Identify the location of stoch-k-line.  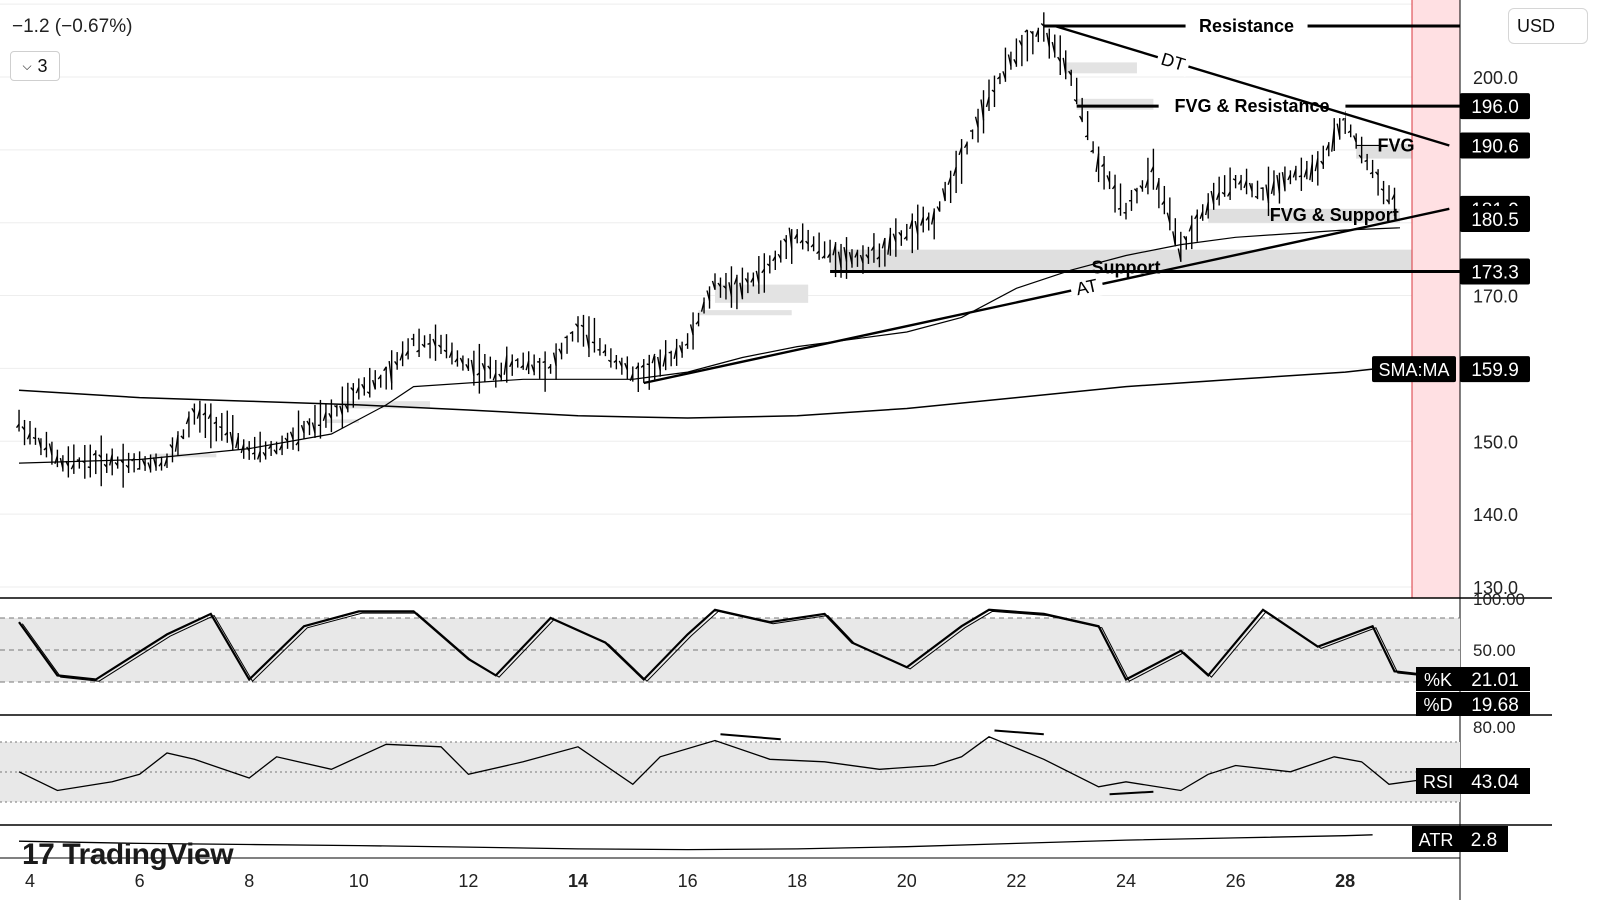
(717, 645).